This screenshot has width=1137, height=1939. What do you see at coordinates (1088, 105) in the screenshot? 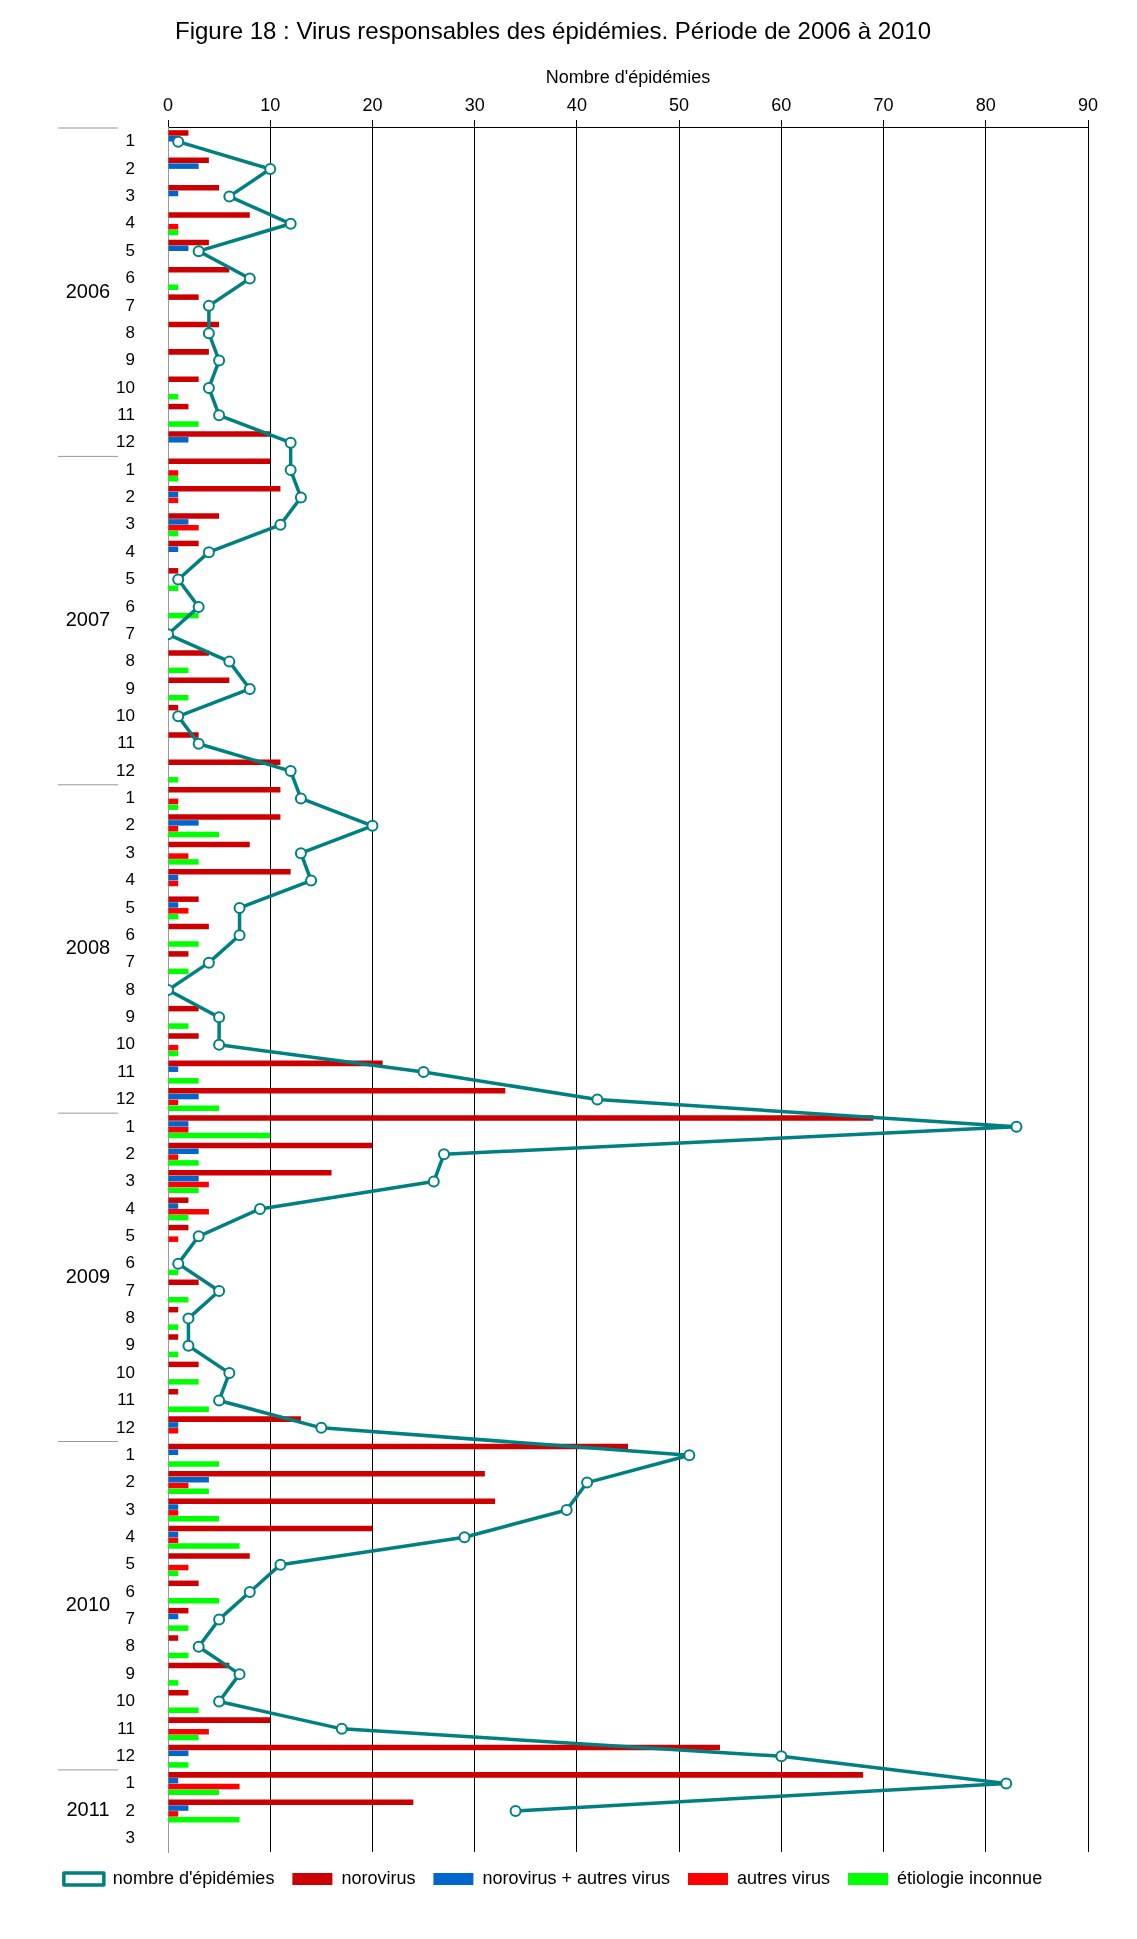
I see `x-tick-label: 90` at bounding box center [1088, 105].